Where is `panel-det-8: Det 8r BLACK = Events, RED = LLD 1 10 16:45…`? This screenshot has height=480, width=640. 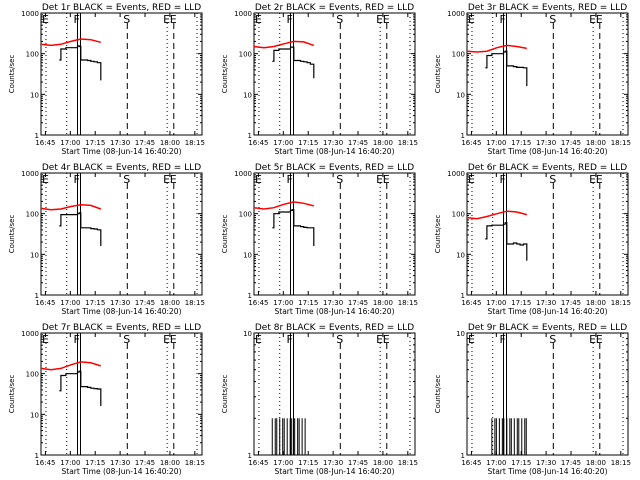 panel-det-8: Det 8r BLACK = Events, RED = LLD 1 10 16:45… is located at coordinates (319, 399).